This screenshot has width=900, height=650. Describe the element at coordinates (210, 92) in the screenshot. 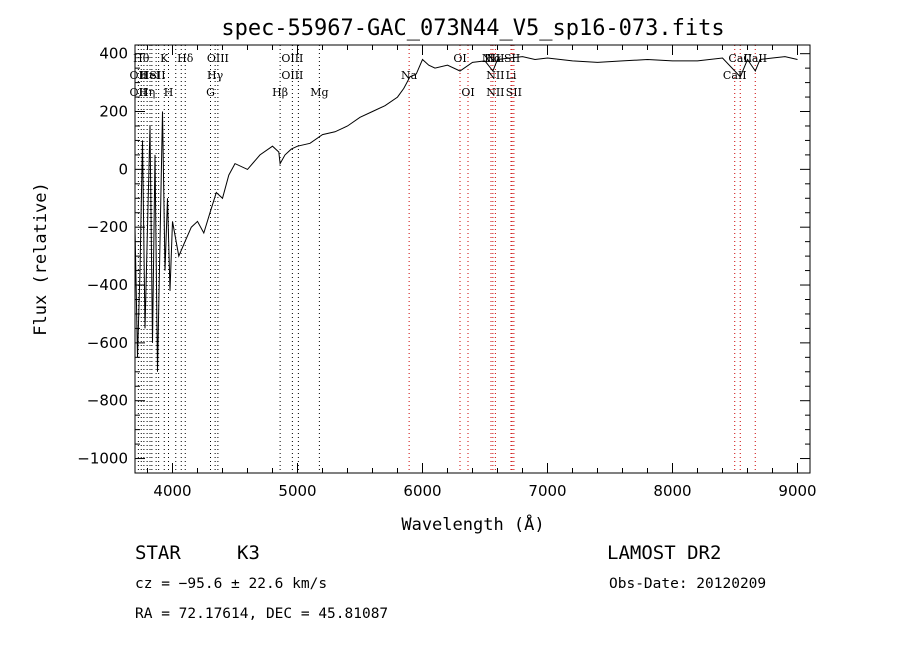

I see `spectral-line-label: G` at that location.